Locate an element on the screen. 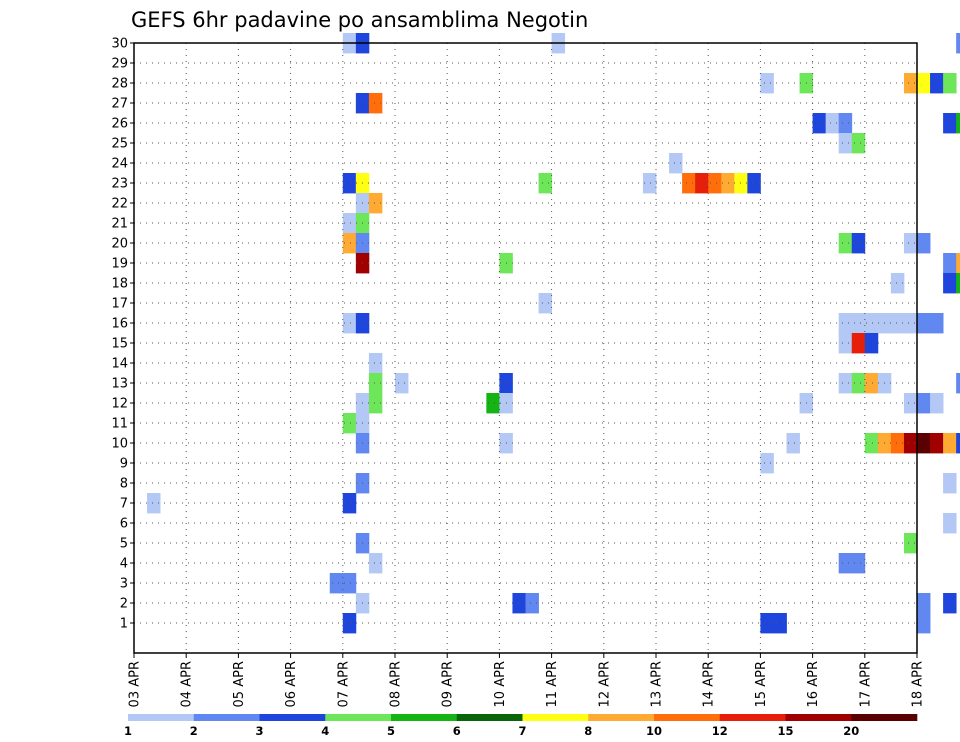 The width and height of the screenshot is (960, 742). legend-label: 15 is located at coordinates (785, 731).